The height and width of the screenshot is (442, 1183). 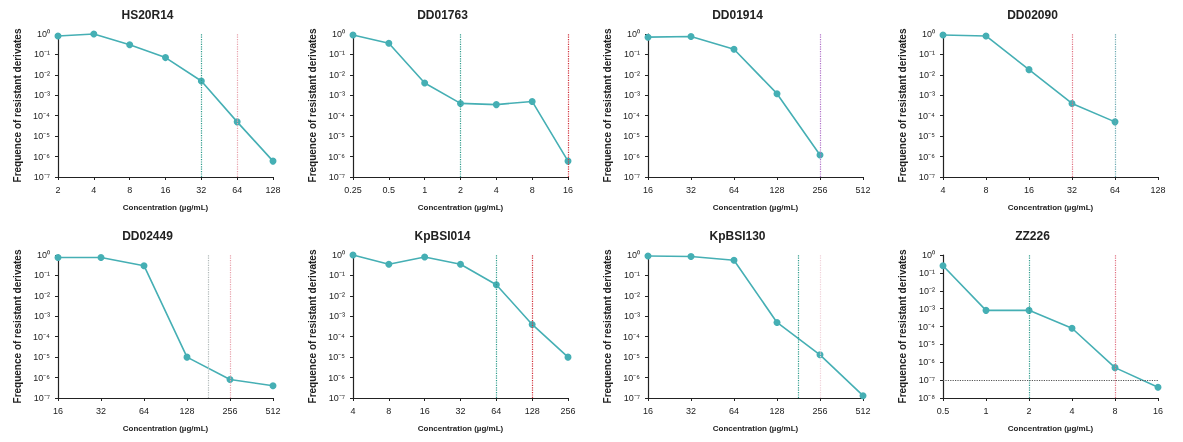 I want to click on chart-title: KpBSI130, so click(x=737, y=236).